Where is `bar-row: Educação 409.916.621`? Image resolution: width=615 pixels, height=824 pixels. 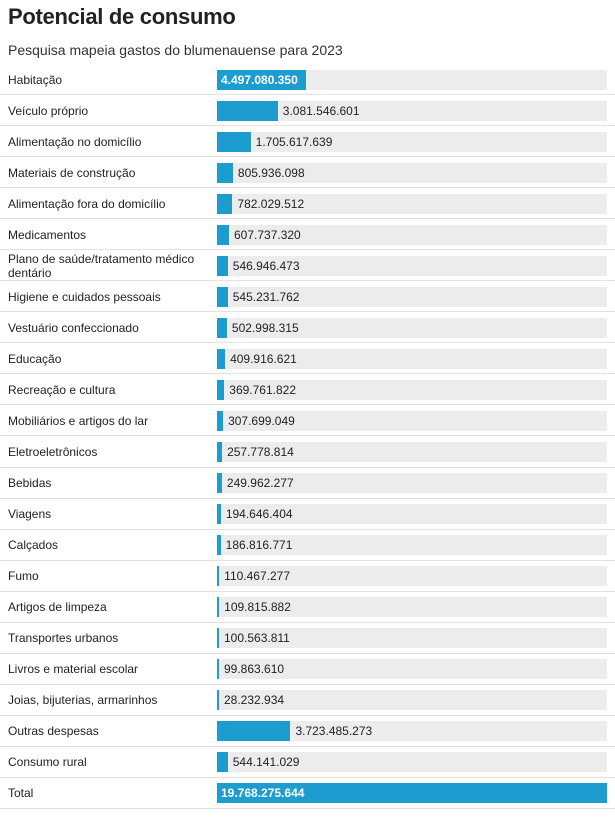 bar-row: Educação 409.916.621 is located at coordinates (307, 359).